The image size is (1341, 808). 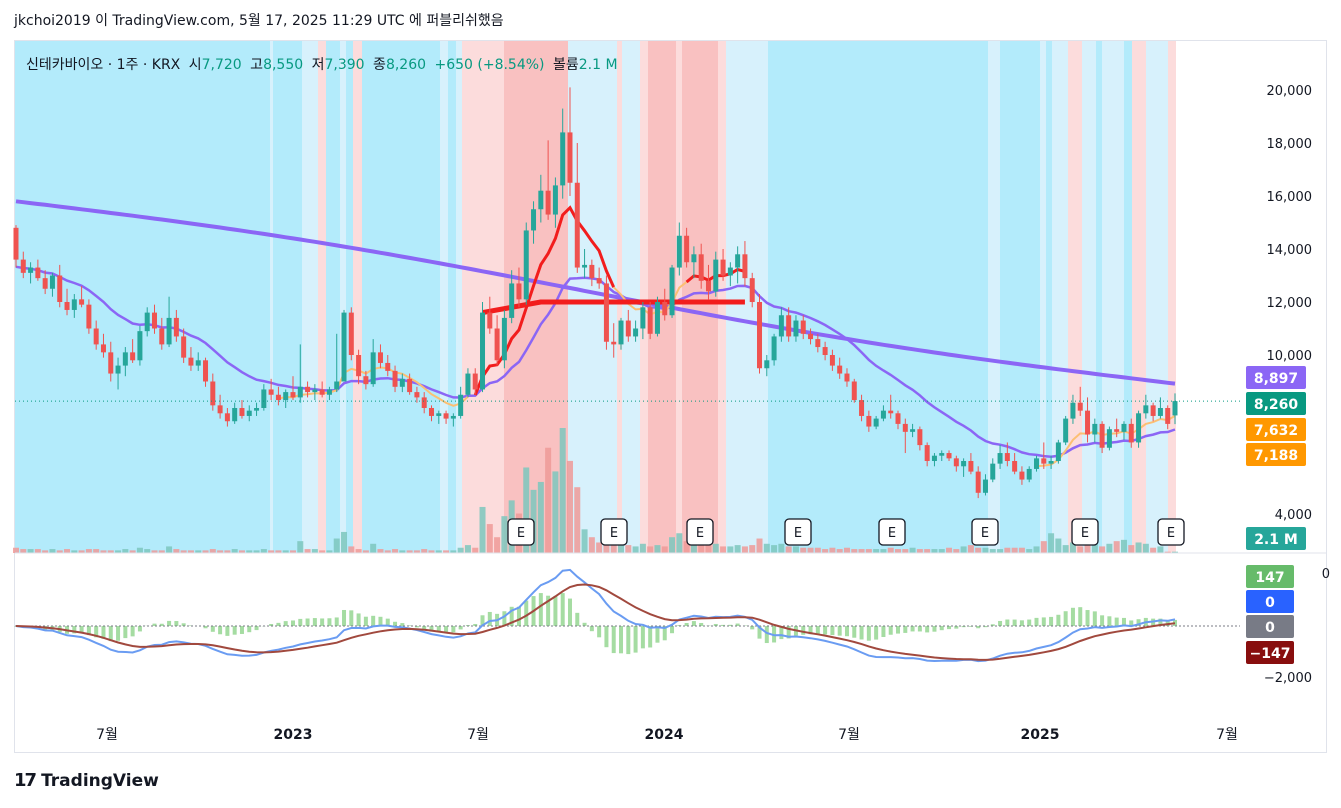 I want to click on change-value: +650 (+8.54%), so click(x=489, y=65).